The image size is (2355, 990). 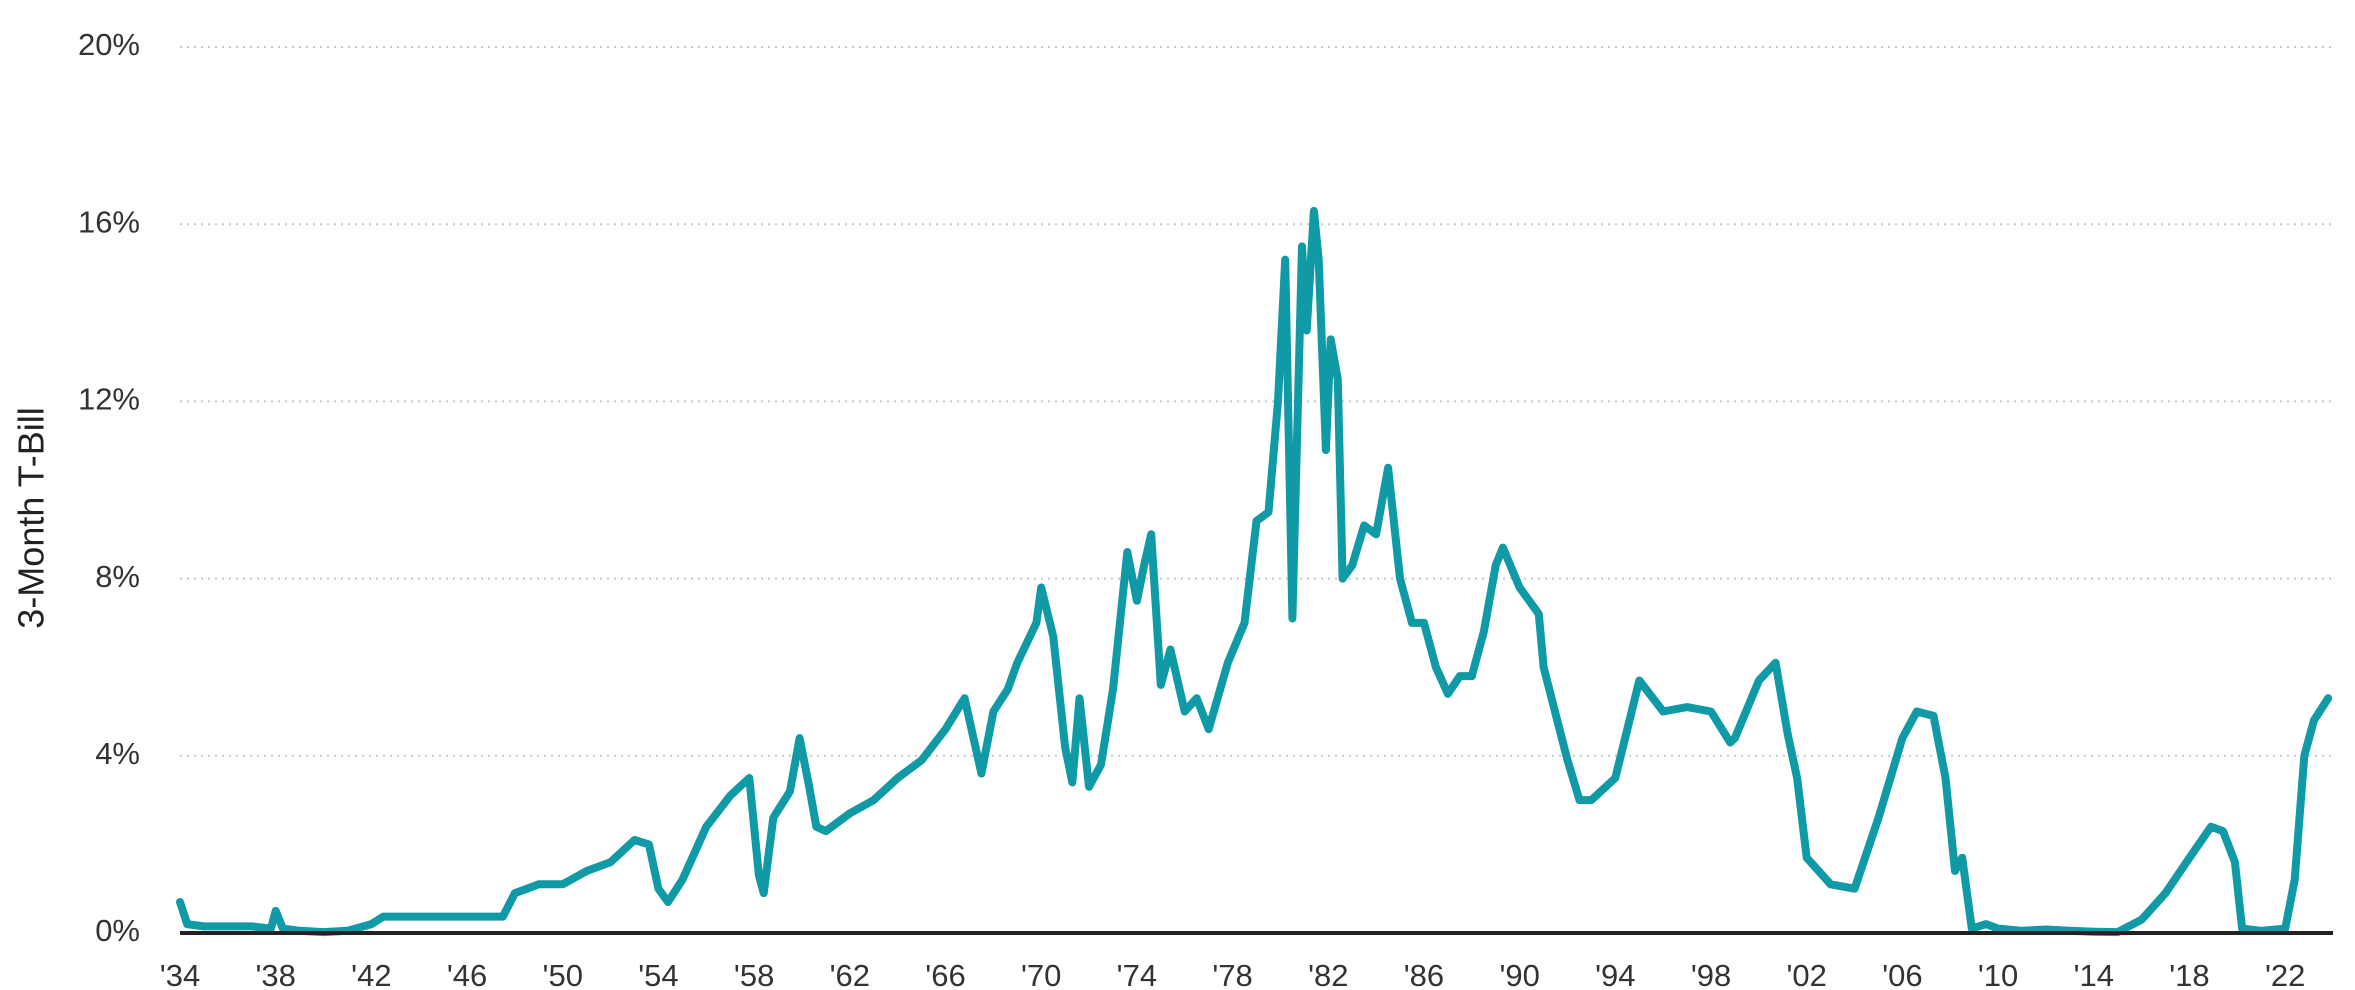 I want to click on x-tick-label: '50, so click(x=563, y=974).